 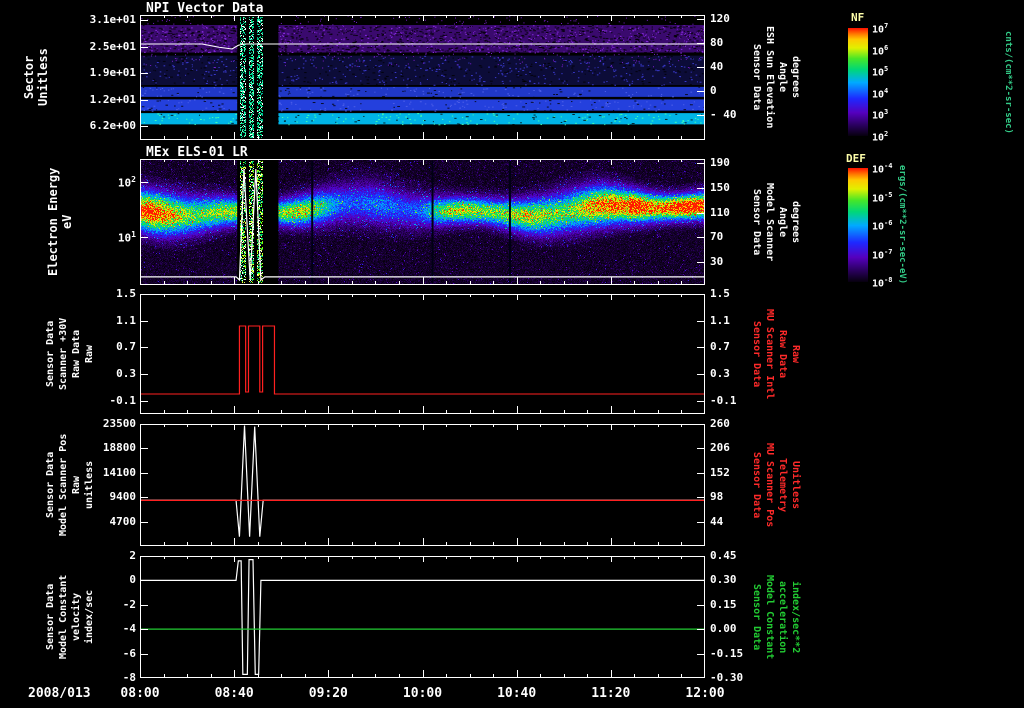 What do you see at coordinates (197, 152) in the screenshot?
I see `panel-els-title: MEx ELS-01 LR` at bounding box center [197, 152].